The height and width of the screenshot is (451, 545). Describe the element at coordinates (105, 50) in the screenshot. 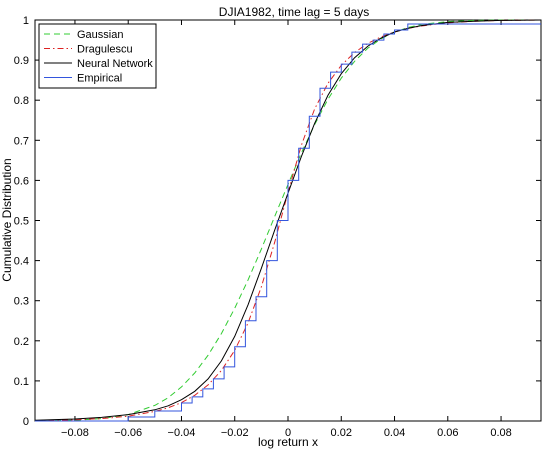

I see `legend-label-dragulescu: Dragulescu` at that location.